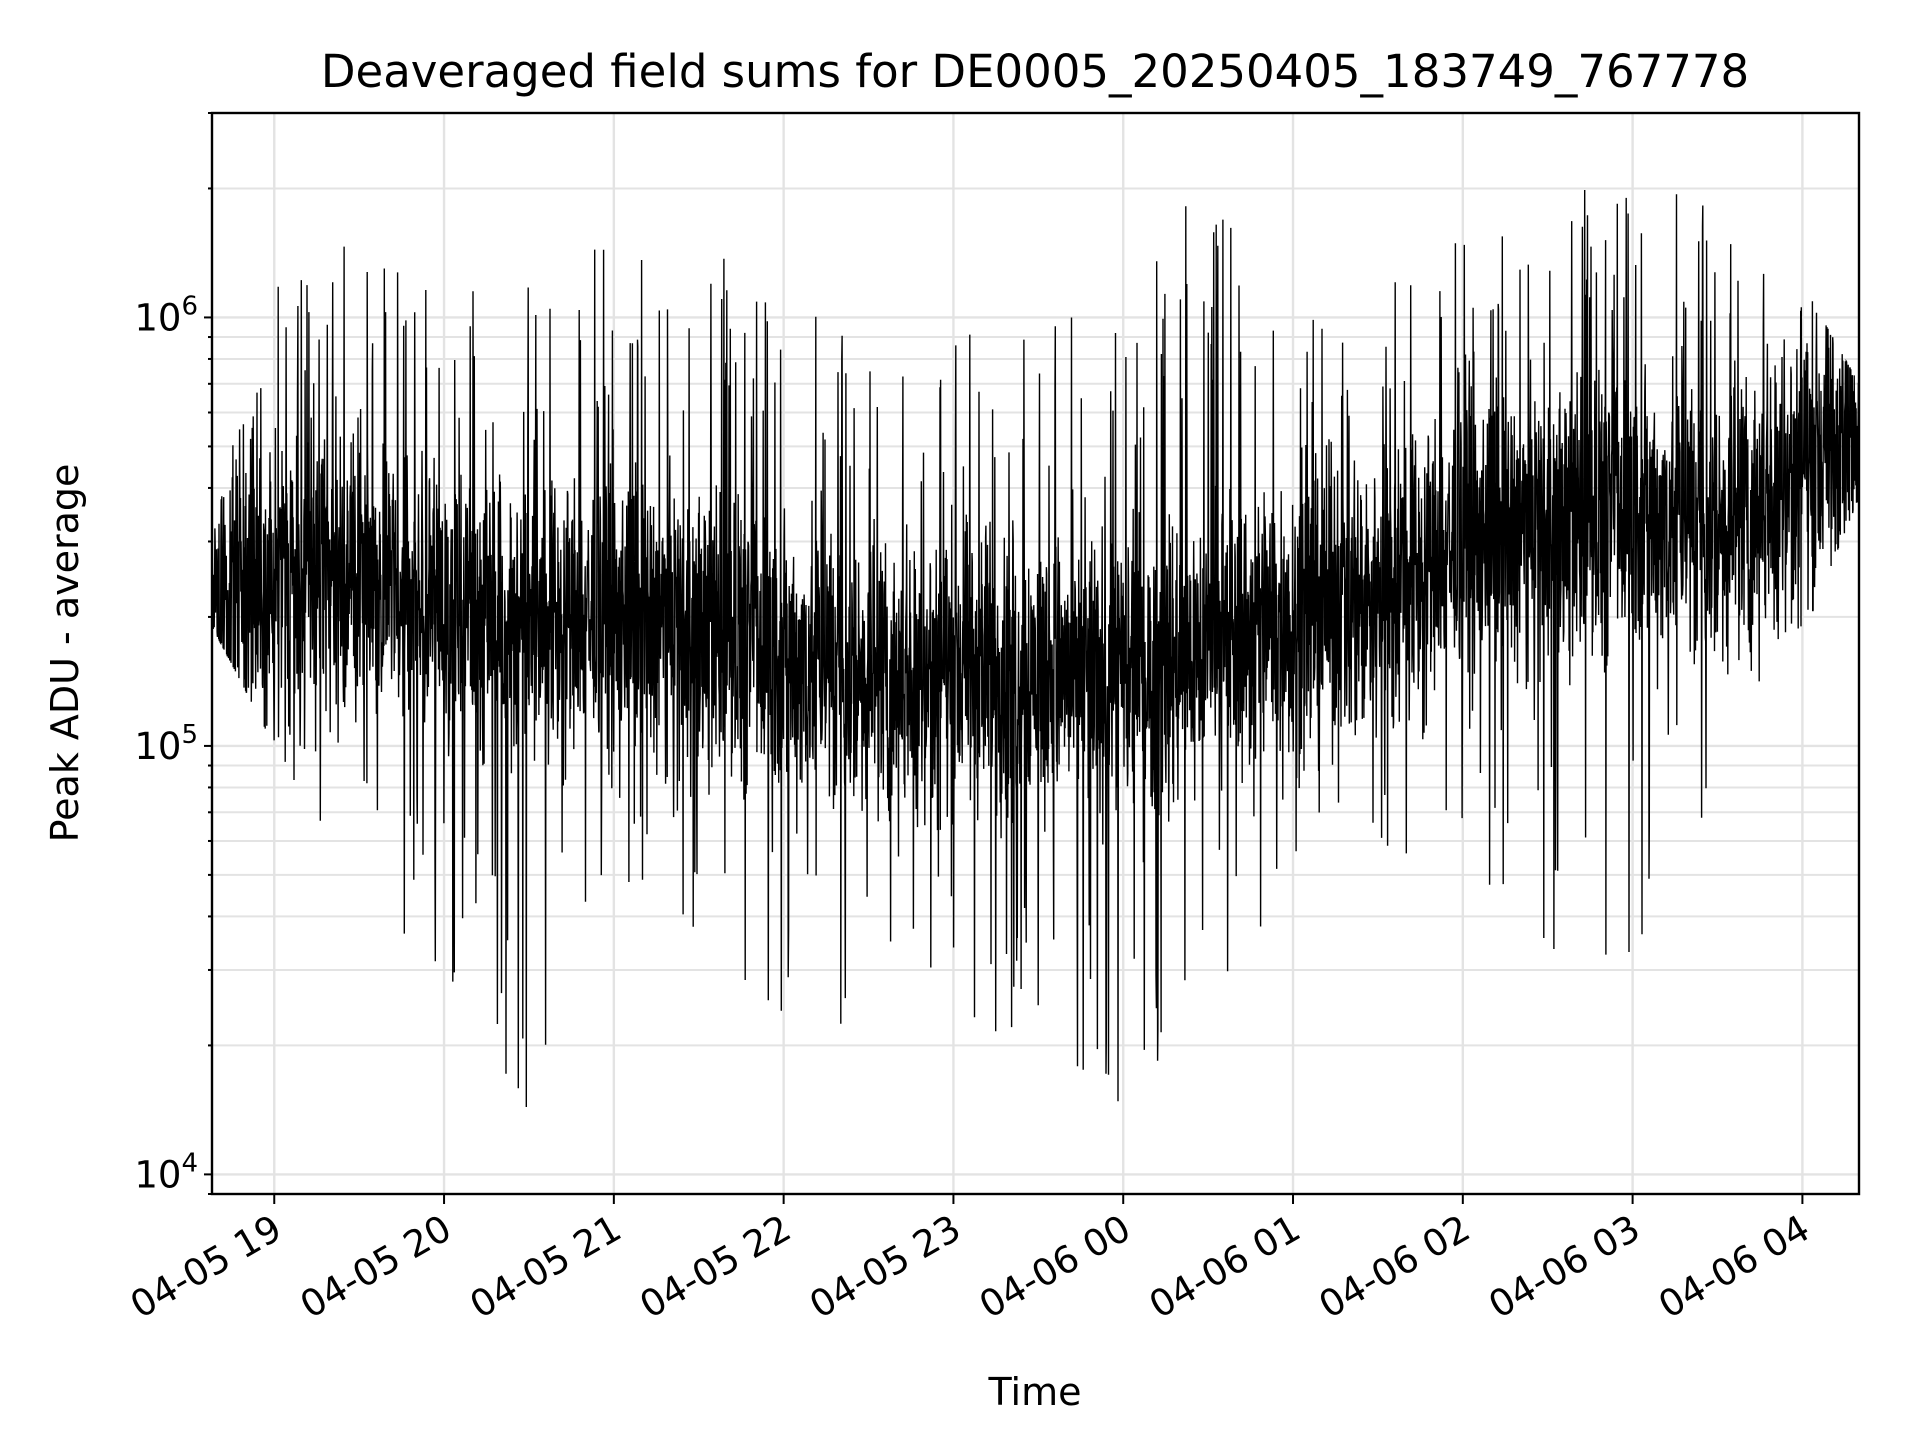 The image size is (1920, 1445). What do you see at coordinates (1055, 1267) in the screenshot?
I see `x-tick-label: 04-06 00` at bounding box center [1055, 1267].